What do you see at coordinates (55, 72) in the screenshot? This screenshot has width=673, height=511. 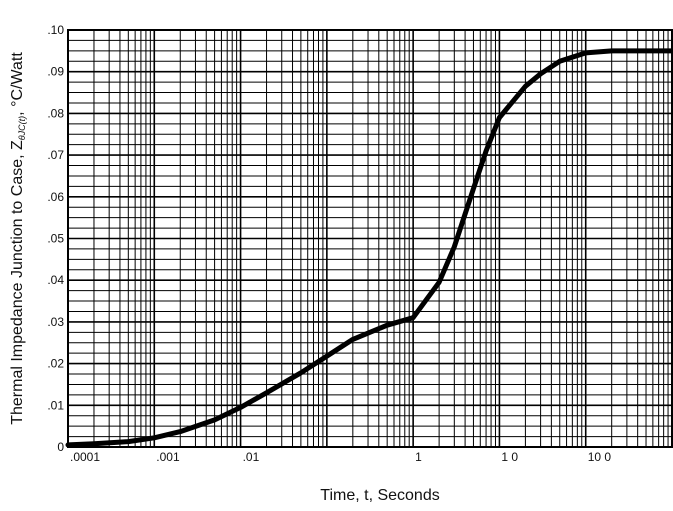 I see `y-tick-label: .09` at bounding box center [55, 72].